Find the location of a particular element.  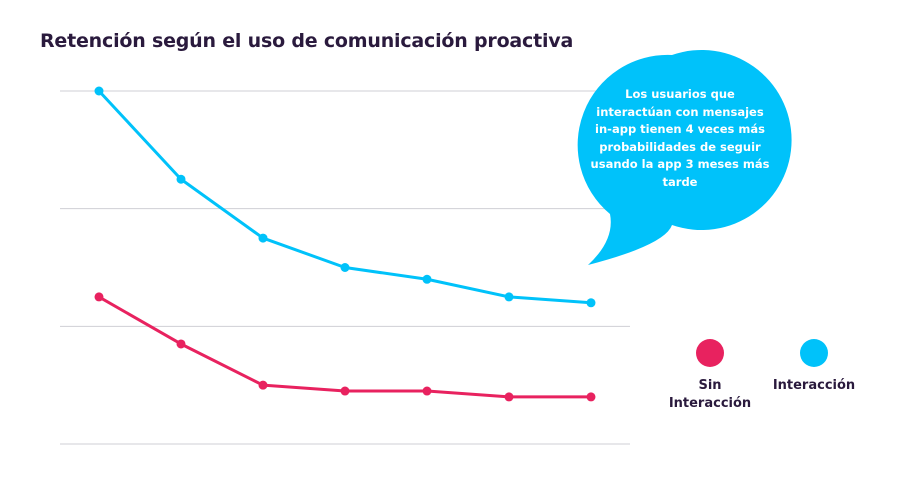

legend-label-sin-interaccion-text: Sin Interacción is located at coordinates (710, 394).